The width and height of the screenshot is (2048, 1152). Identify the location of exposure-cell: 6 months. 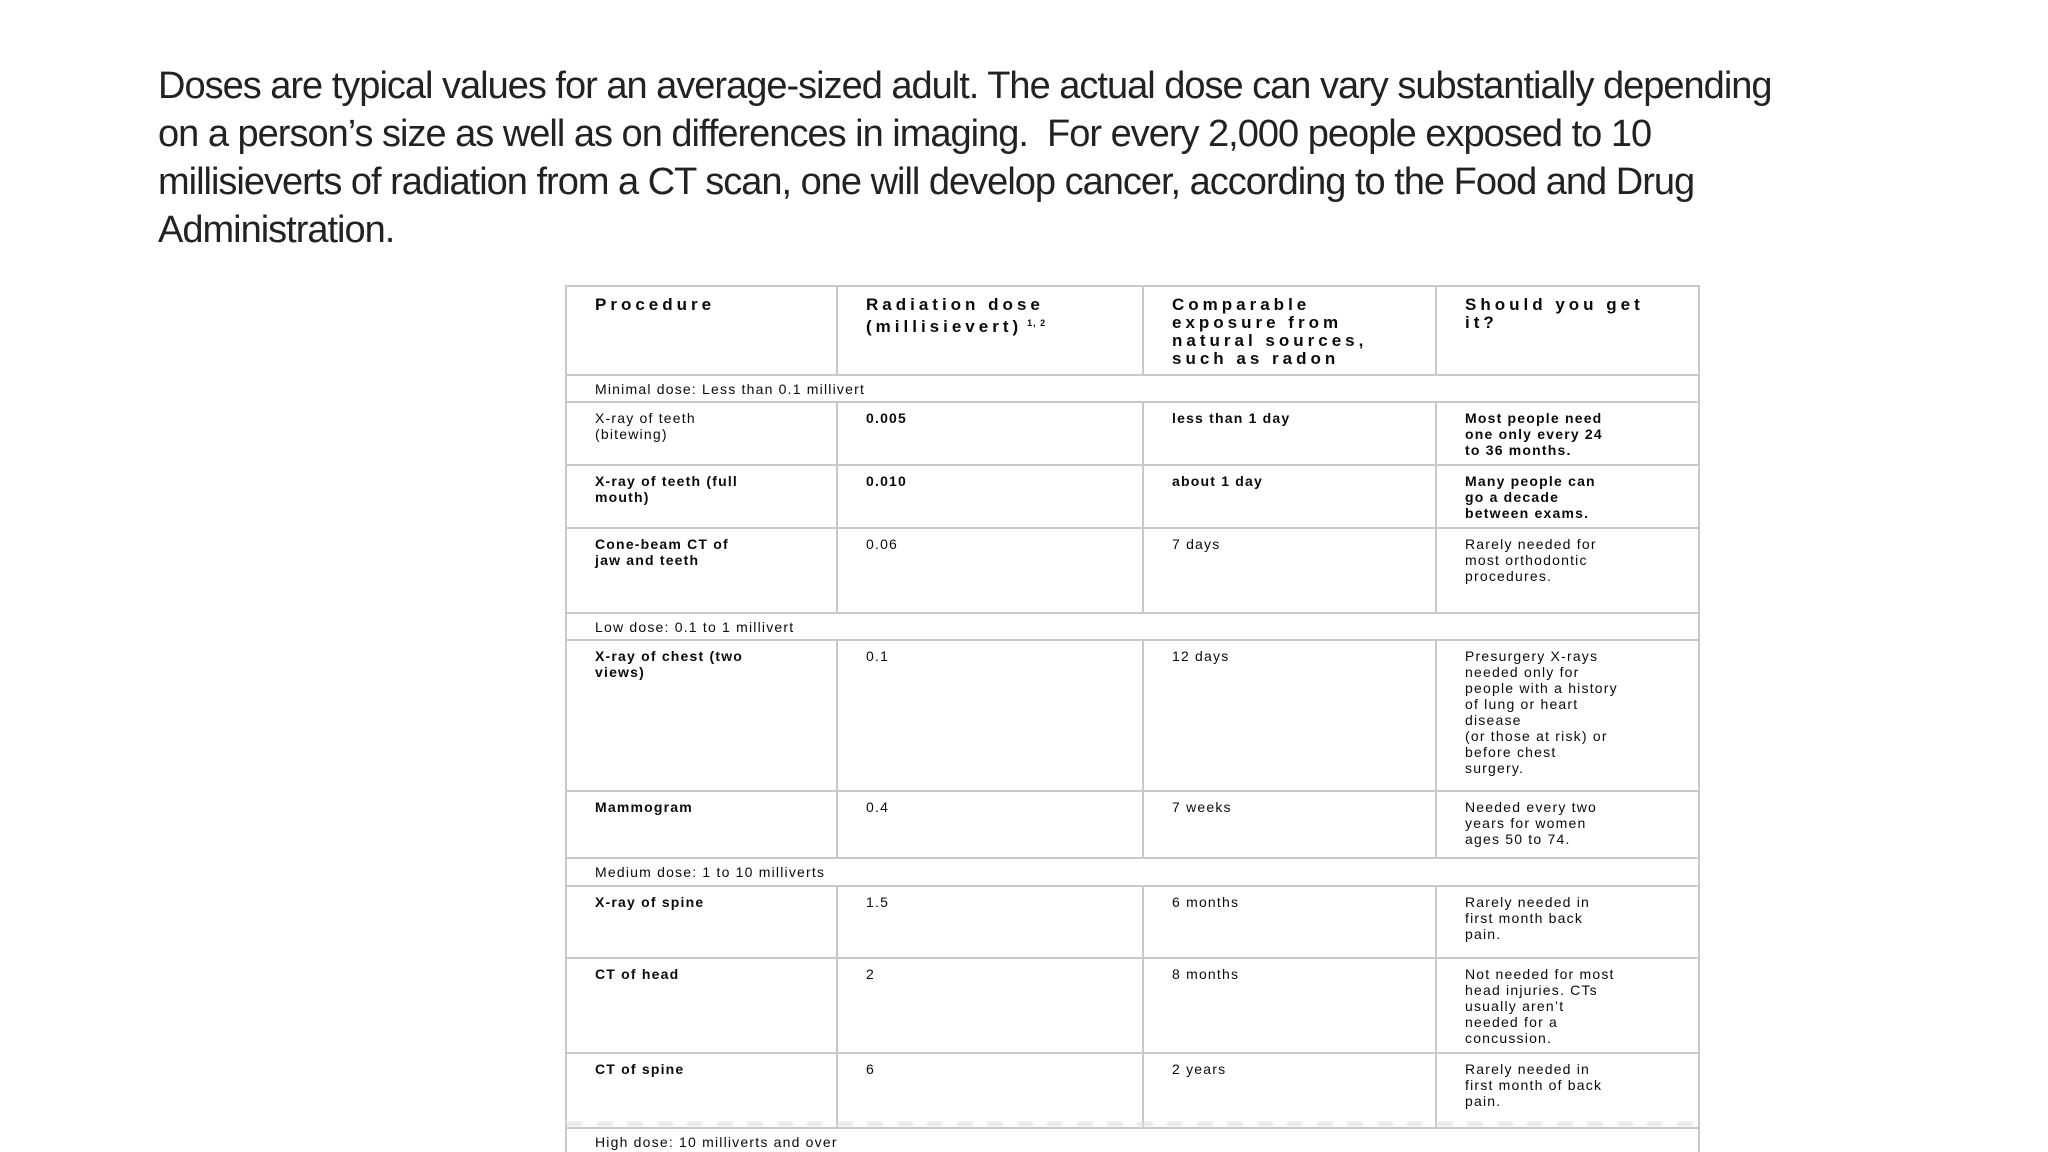
(1289, 922).